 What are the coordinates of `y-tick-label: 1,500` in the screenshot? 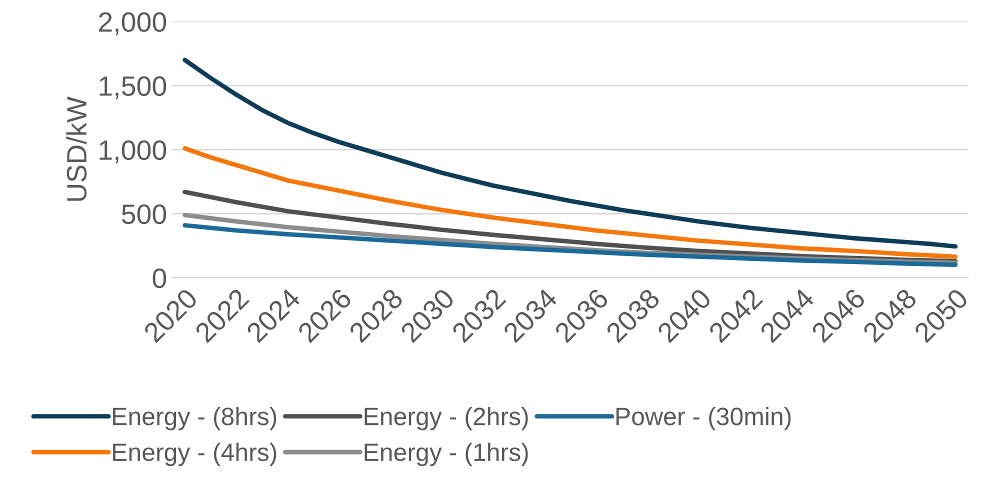 It's located at (133, 88).